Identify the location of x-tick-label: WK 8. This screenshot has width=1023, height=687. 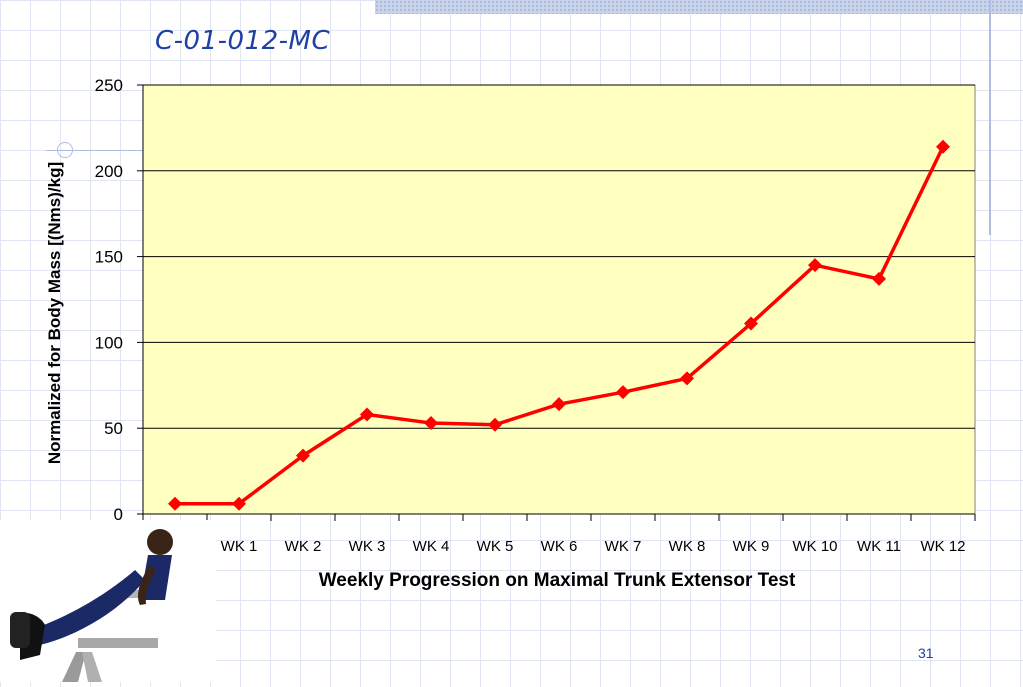
(687, 546).